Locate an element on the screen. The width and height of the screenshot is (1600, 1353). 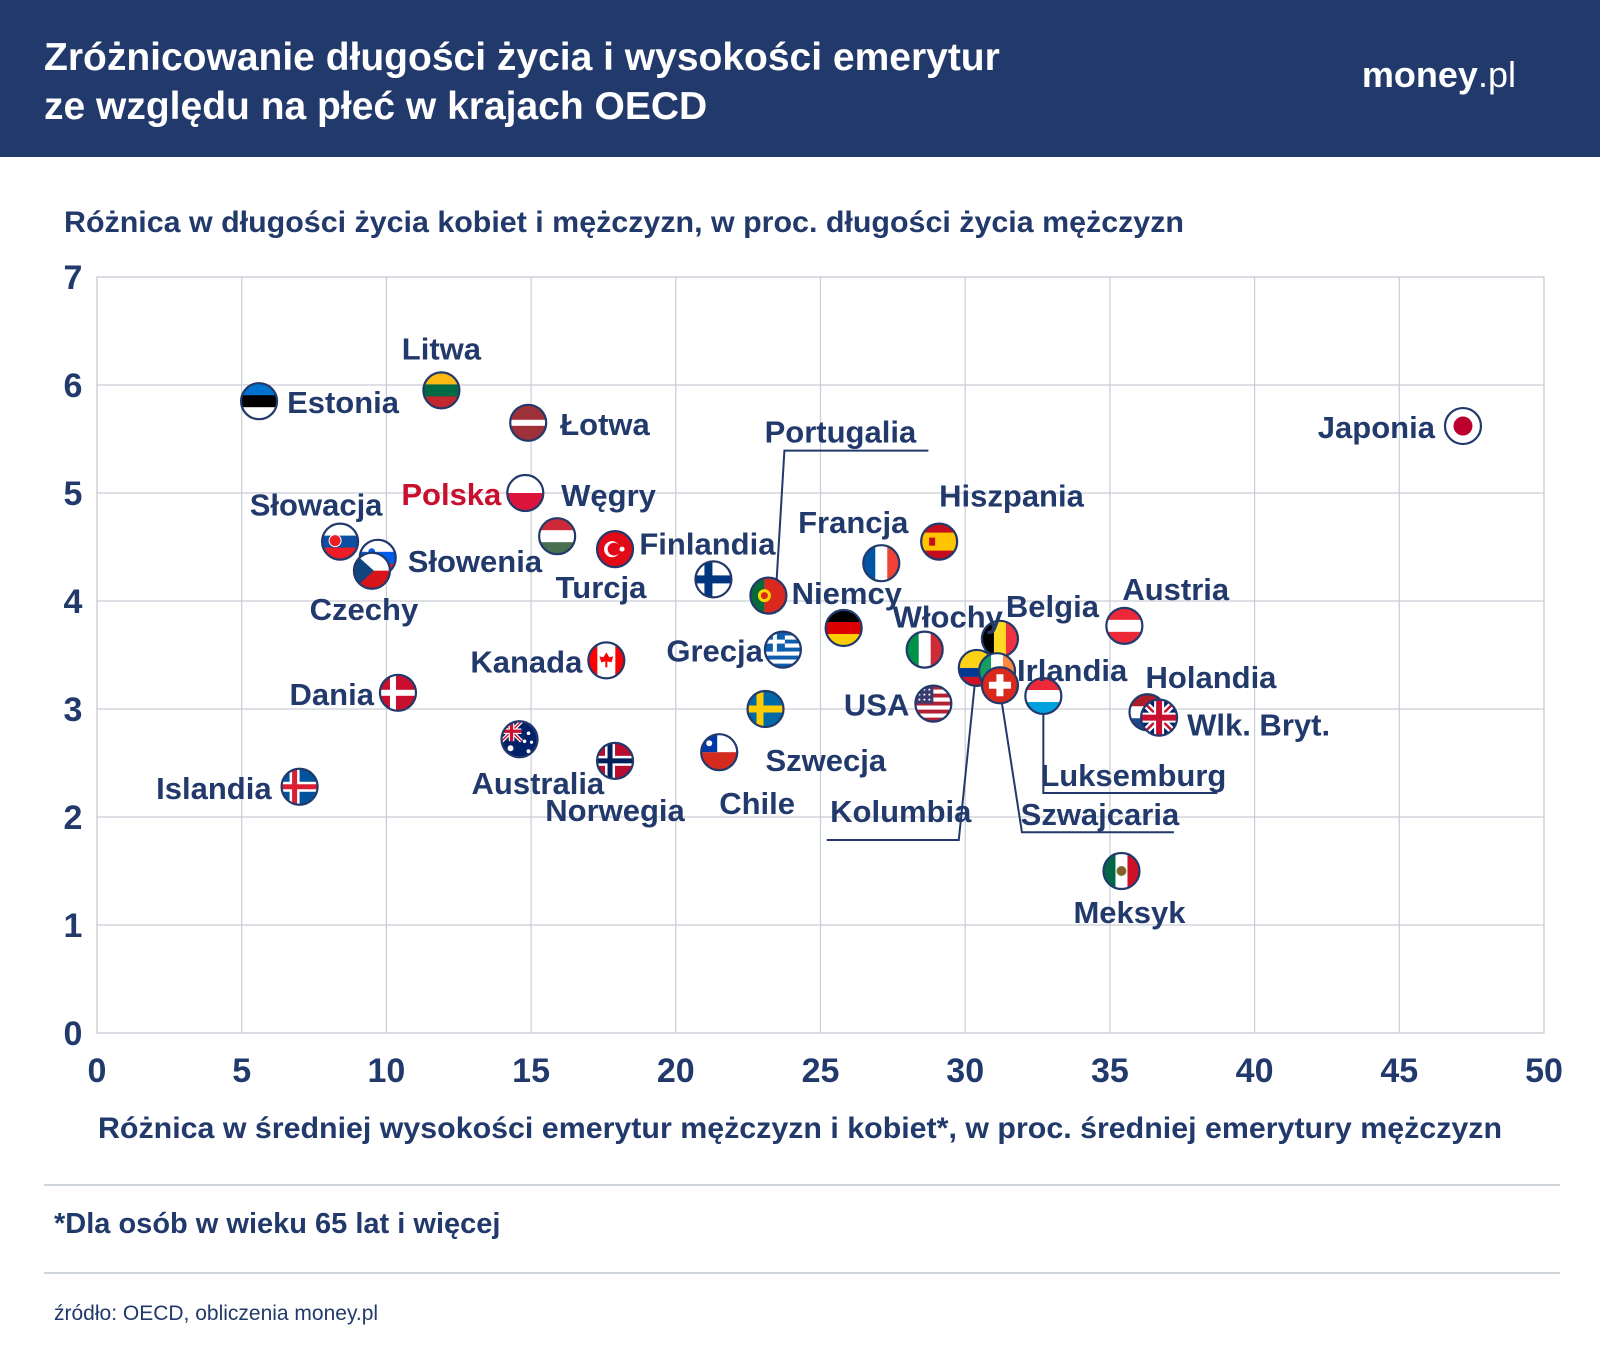
point-label: Kanada is located at coordinates (526, 661).